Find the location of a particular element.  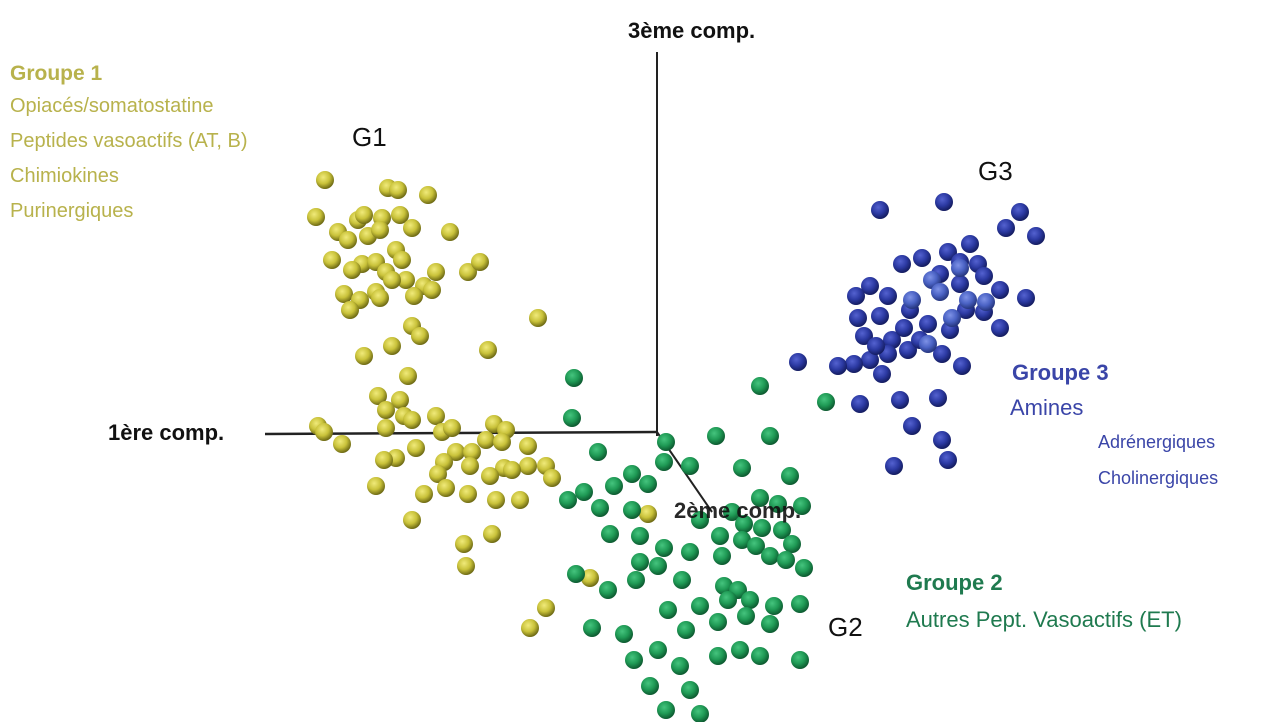

legend-group3-item: Amines is located at coordinates (1046, 407).